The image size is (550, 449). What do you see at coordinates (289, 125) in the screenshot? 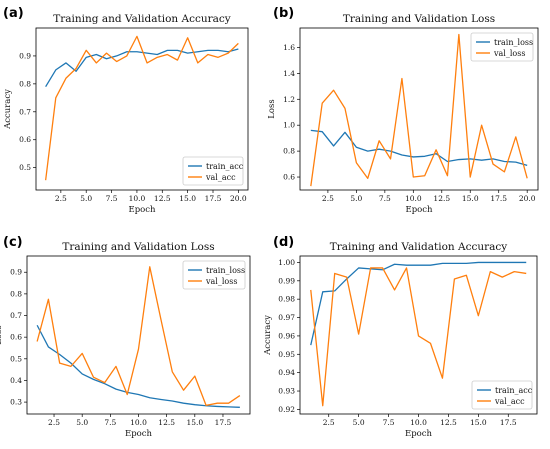
I see `y-tick-label: 1.0` at bounding box center [289, 125].